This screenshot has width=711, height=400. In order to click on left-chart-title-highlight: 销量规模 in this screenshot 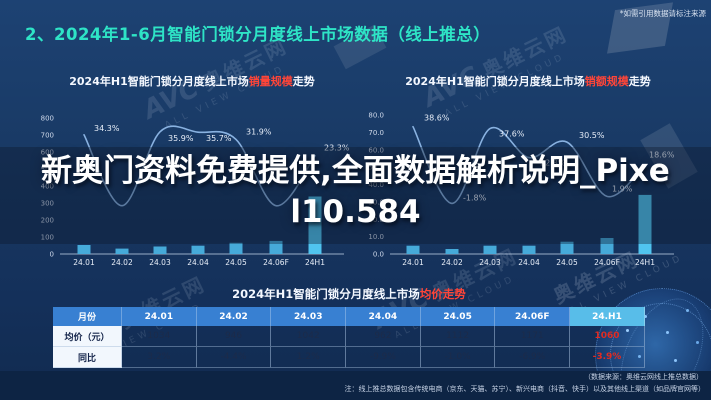, I will do `click(270, 81)`.